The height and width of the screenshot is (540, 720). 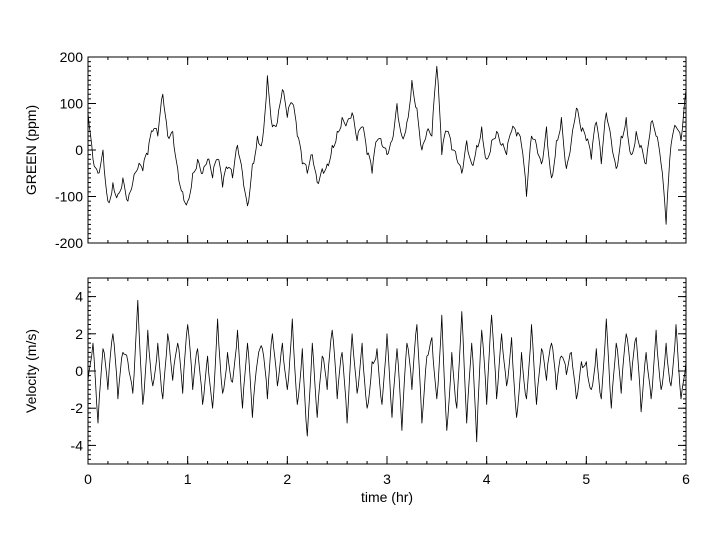 What do you see at coordinates (287, 479) in the screenshot?
I see `x-tick-label: 2` at bounding box center [287, 479].